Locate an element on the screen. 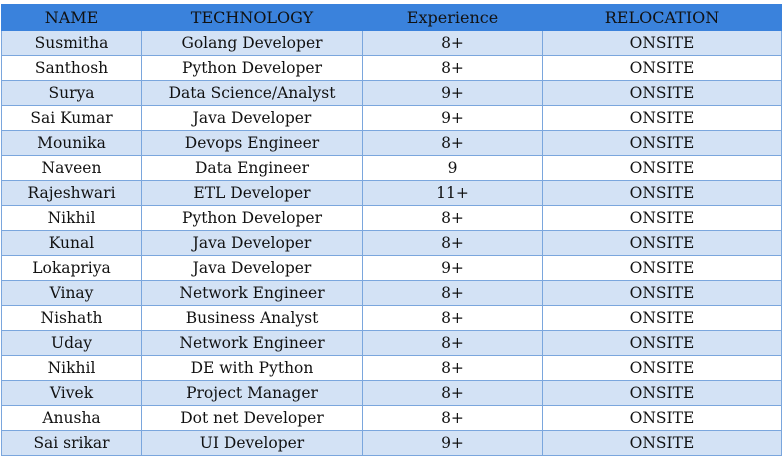  cell-technology: Data Engineer is located at coordinates (252, 168).